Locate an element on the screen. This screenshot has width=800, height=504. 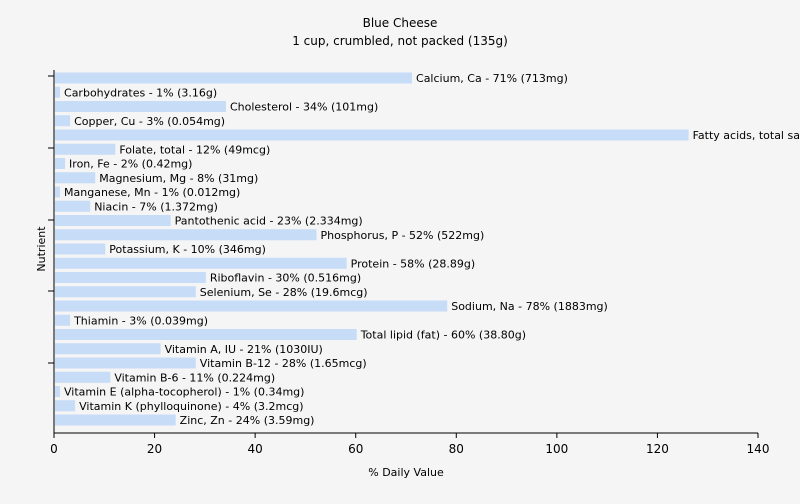
x-tick-label: 120 is located at coordinates (657, 449).